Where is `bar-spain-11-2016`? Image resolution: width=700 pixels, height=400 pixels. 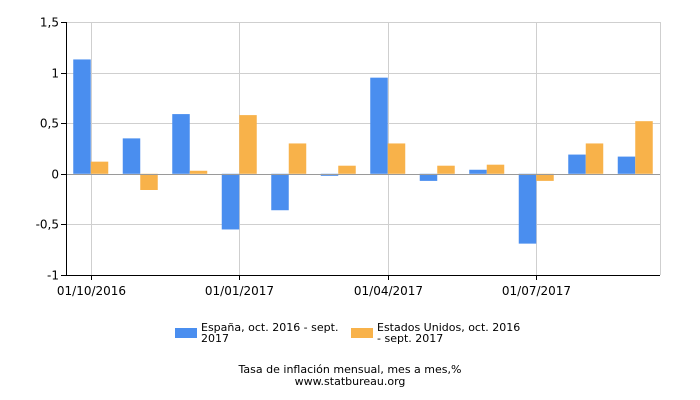 bar-spain-11-2016 is located at coordinates (131, 156).